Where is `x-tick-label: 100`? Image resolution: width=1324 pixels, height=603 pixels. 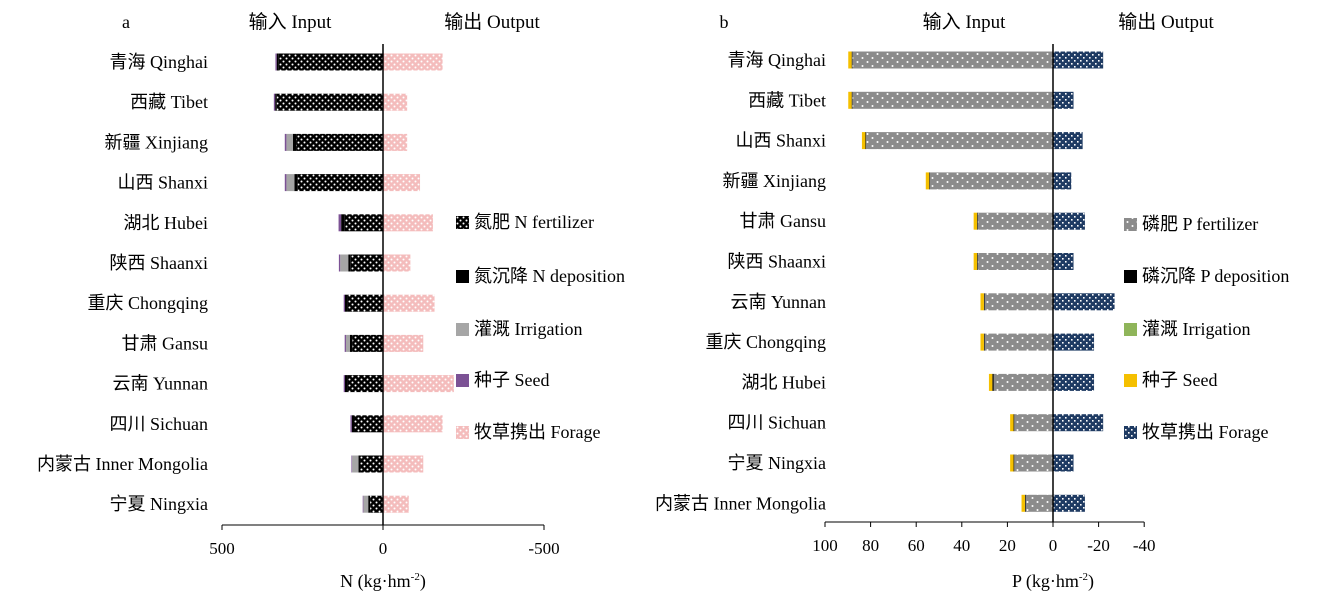 x-tick-label: 100 is located at coordinates (825, 545).